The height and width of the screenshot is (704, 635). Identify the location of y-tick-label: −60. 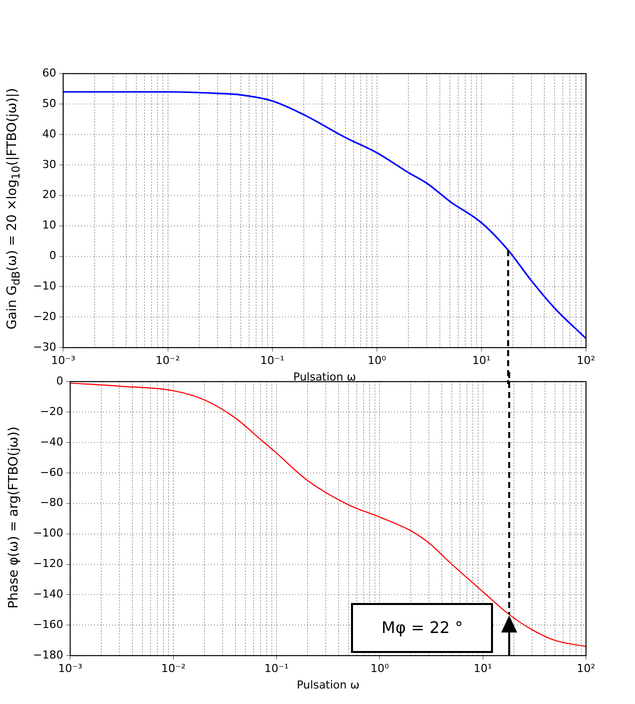
(52, 472).